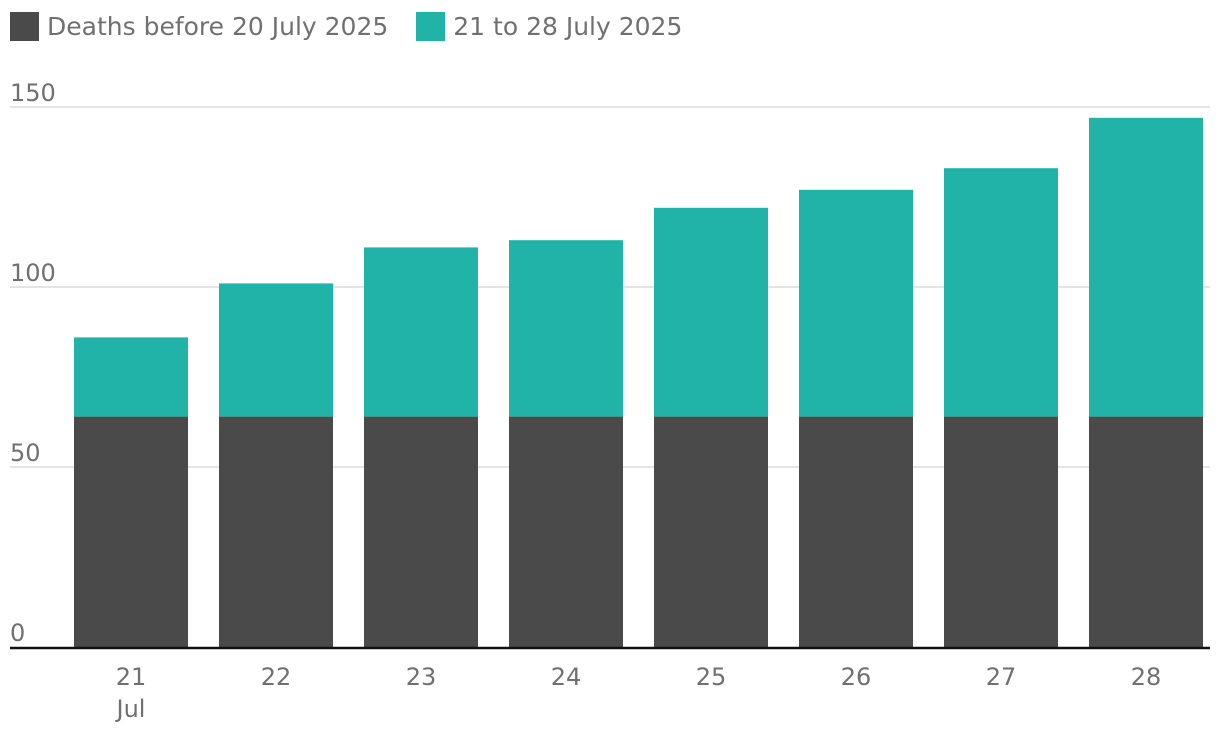 This screenshot has width=1220, height=744. I want to click on x-tick-label-26: 26, so click(856, 677).